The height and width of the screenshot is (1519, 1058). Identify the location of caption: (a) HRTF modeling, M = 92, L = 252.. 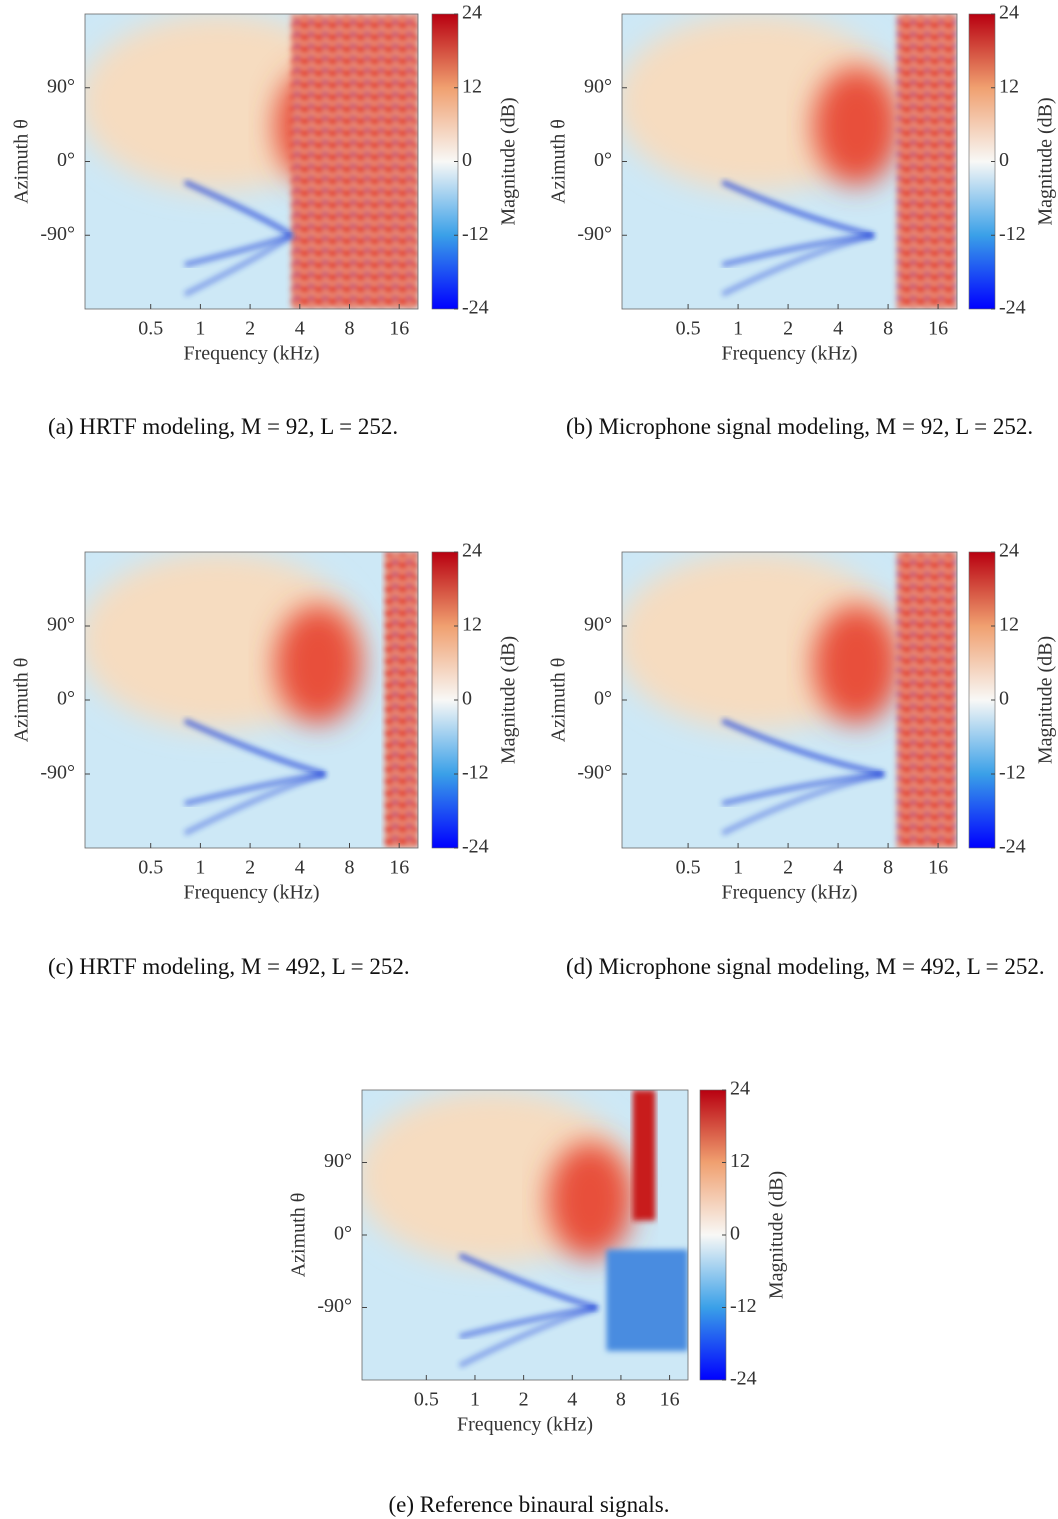
(223, 426).